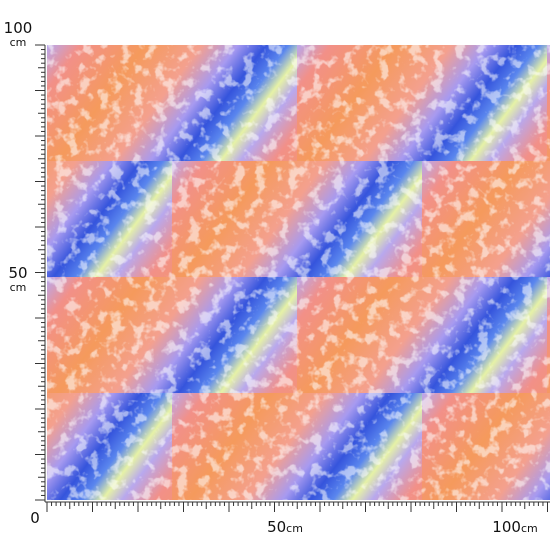  I want to click on ruler-label: 100, so click(18, 28).